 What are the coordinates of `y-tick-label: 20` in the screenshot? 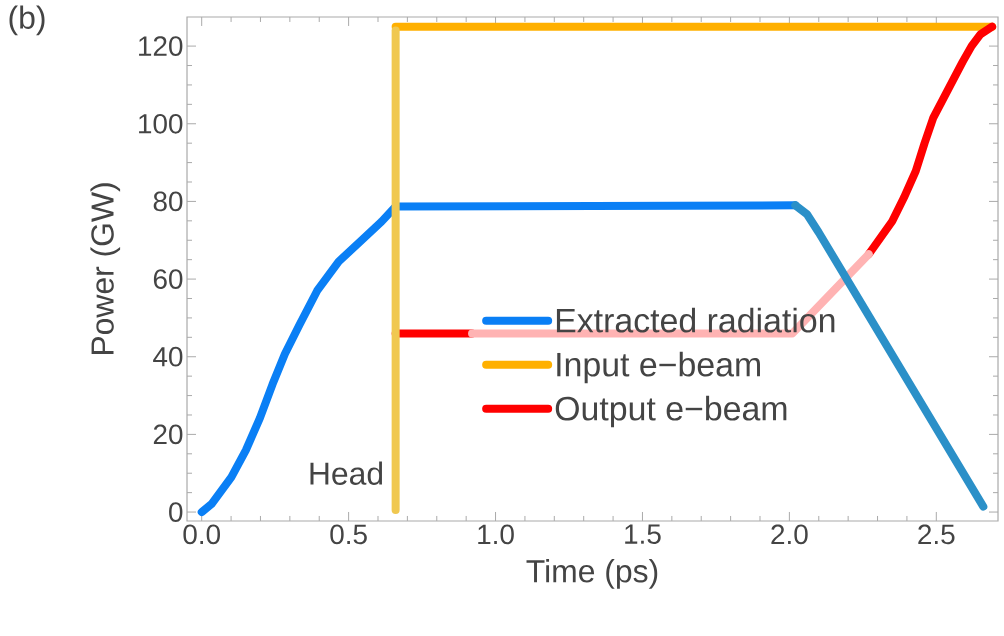 It's located at (168, 434).